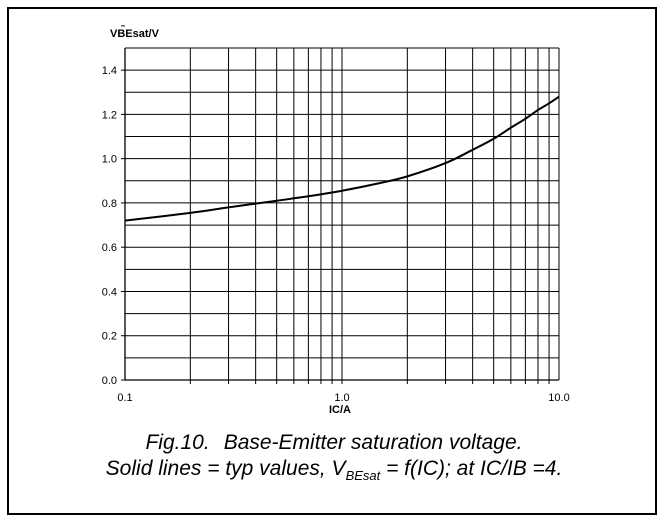 The image size is (668, 524). What do you see at coordinates (109, 204) in the screenshot?
I see `y-tick-label: 0.8` at bounding box center [109, 204].